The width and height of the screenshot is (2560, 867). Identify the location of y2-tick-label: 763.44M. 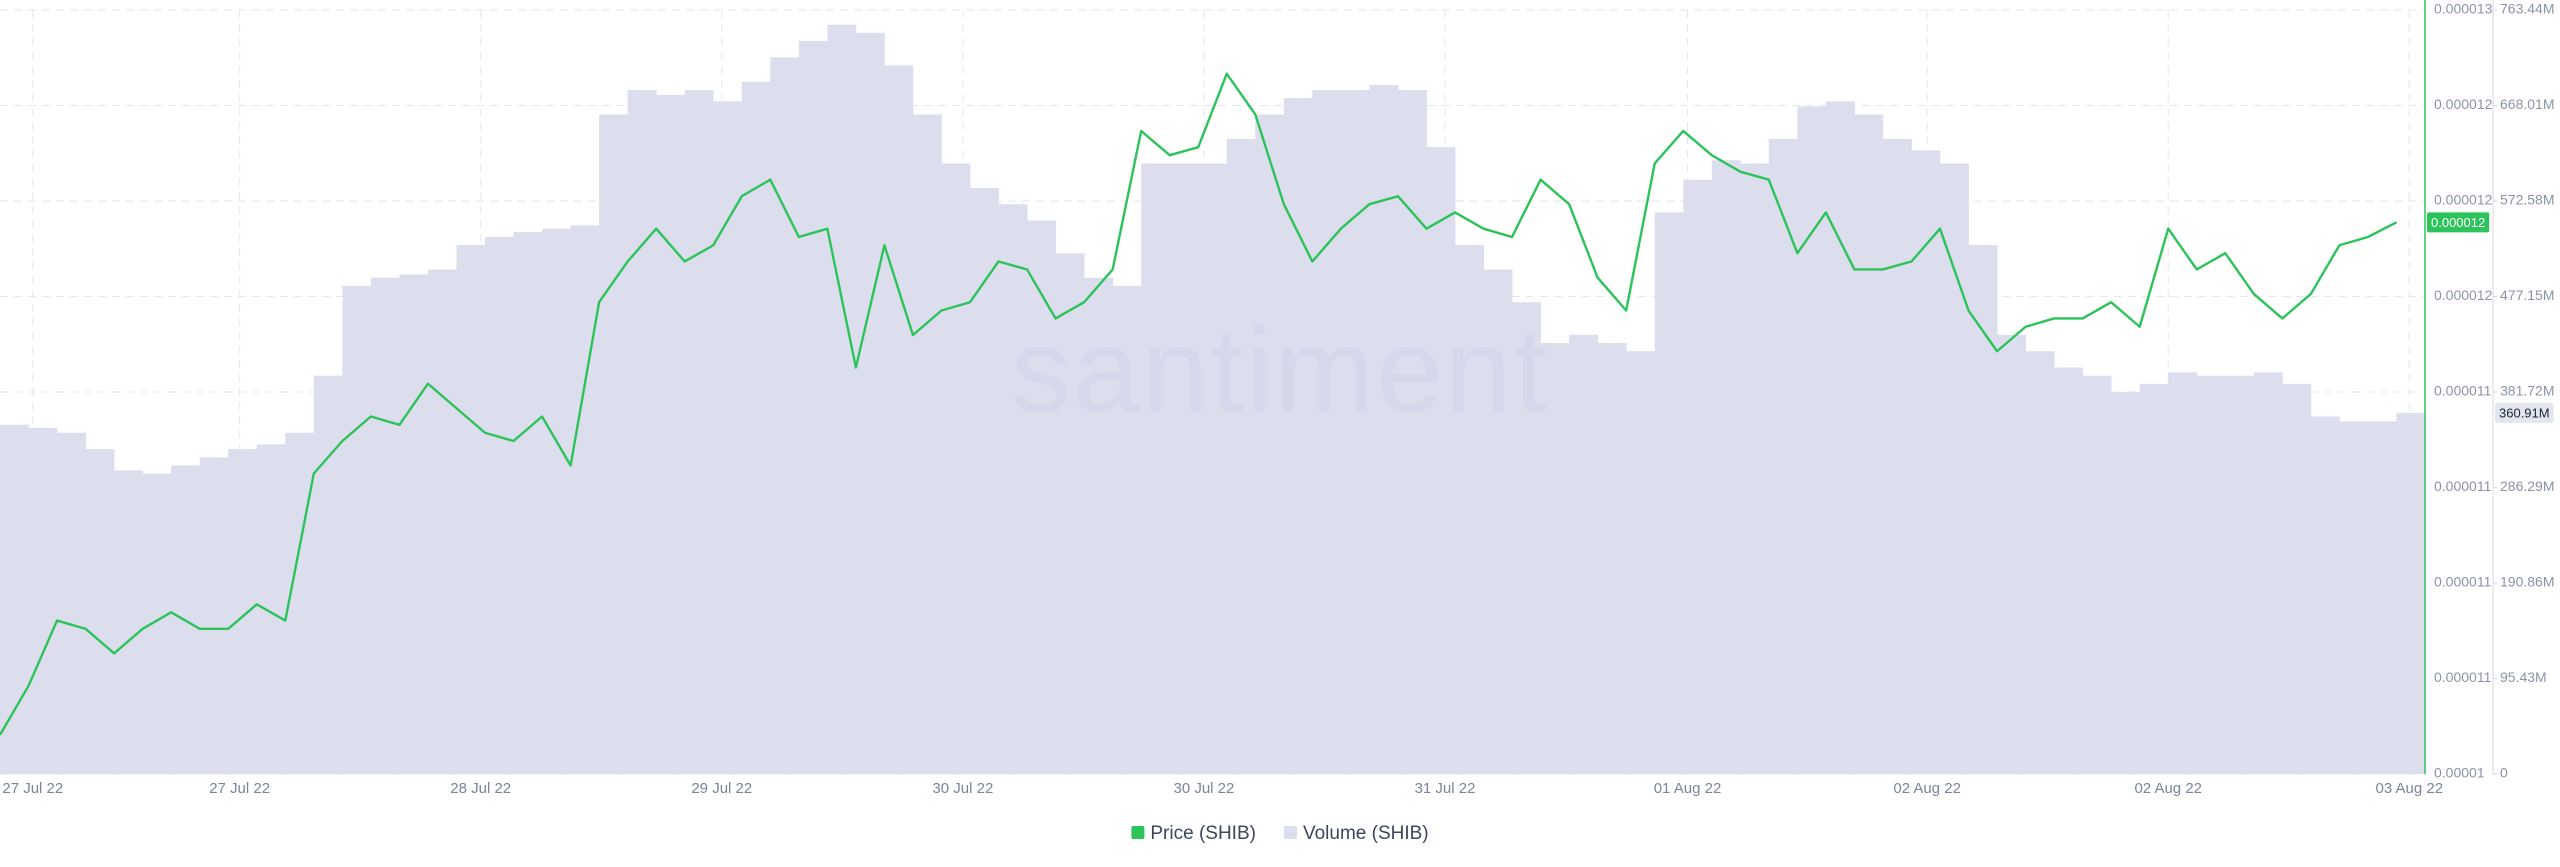
(2527, 9).